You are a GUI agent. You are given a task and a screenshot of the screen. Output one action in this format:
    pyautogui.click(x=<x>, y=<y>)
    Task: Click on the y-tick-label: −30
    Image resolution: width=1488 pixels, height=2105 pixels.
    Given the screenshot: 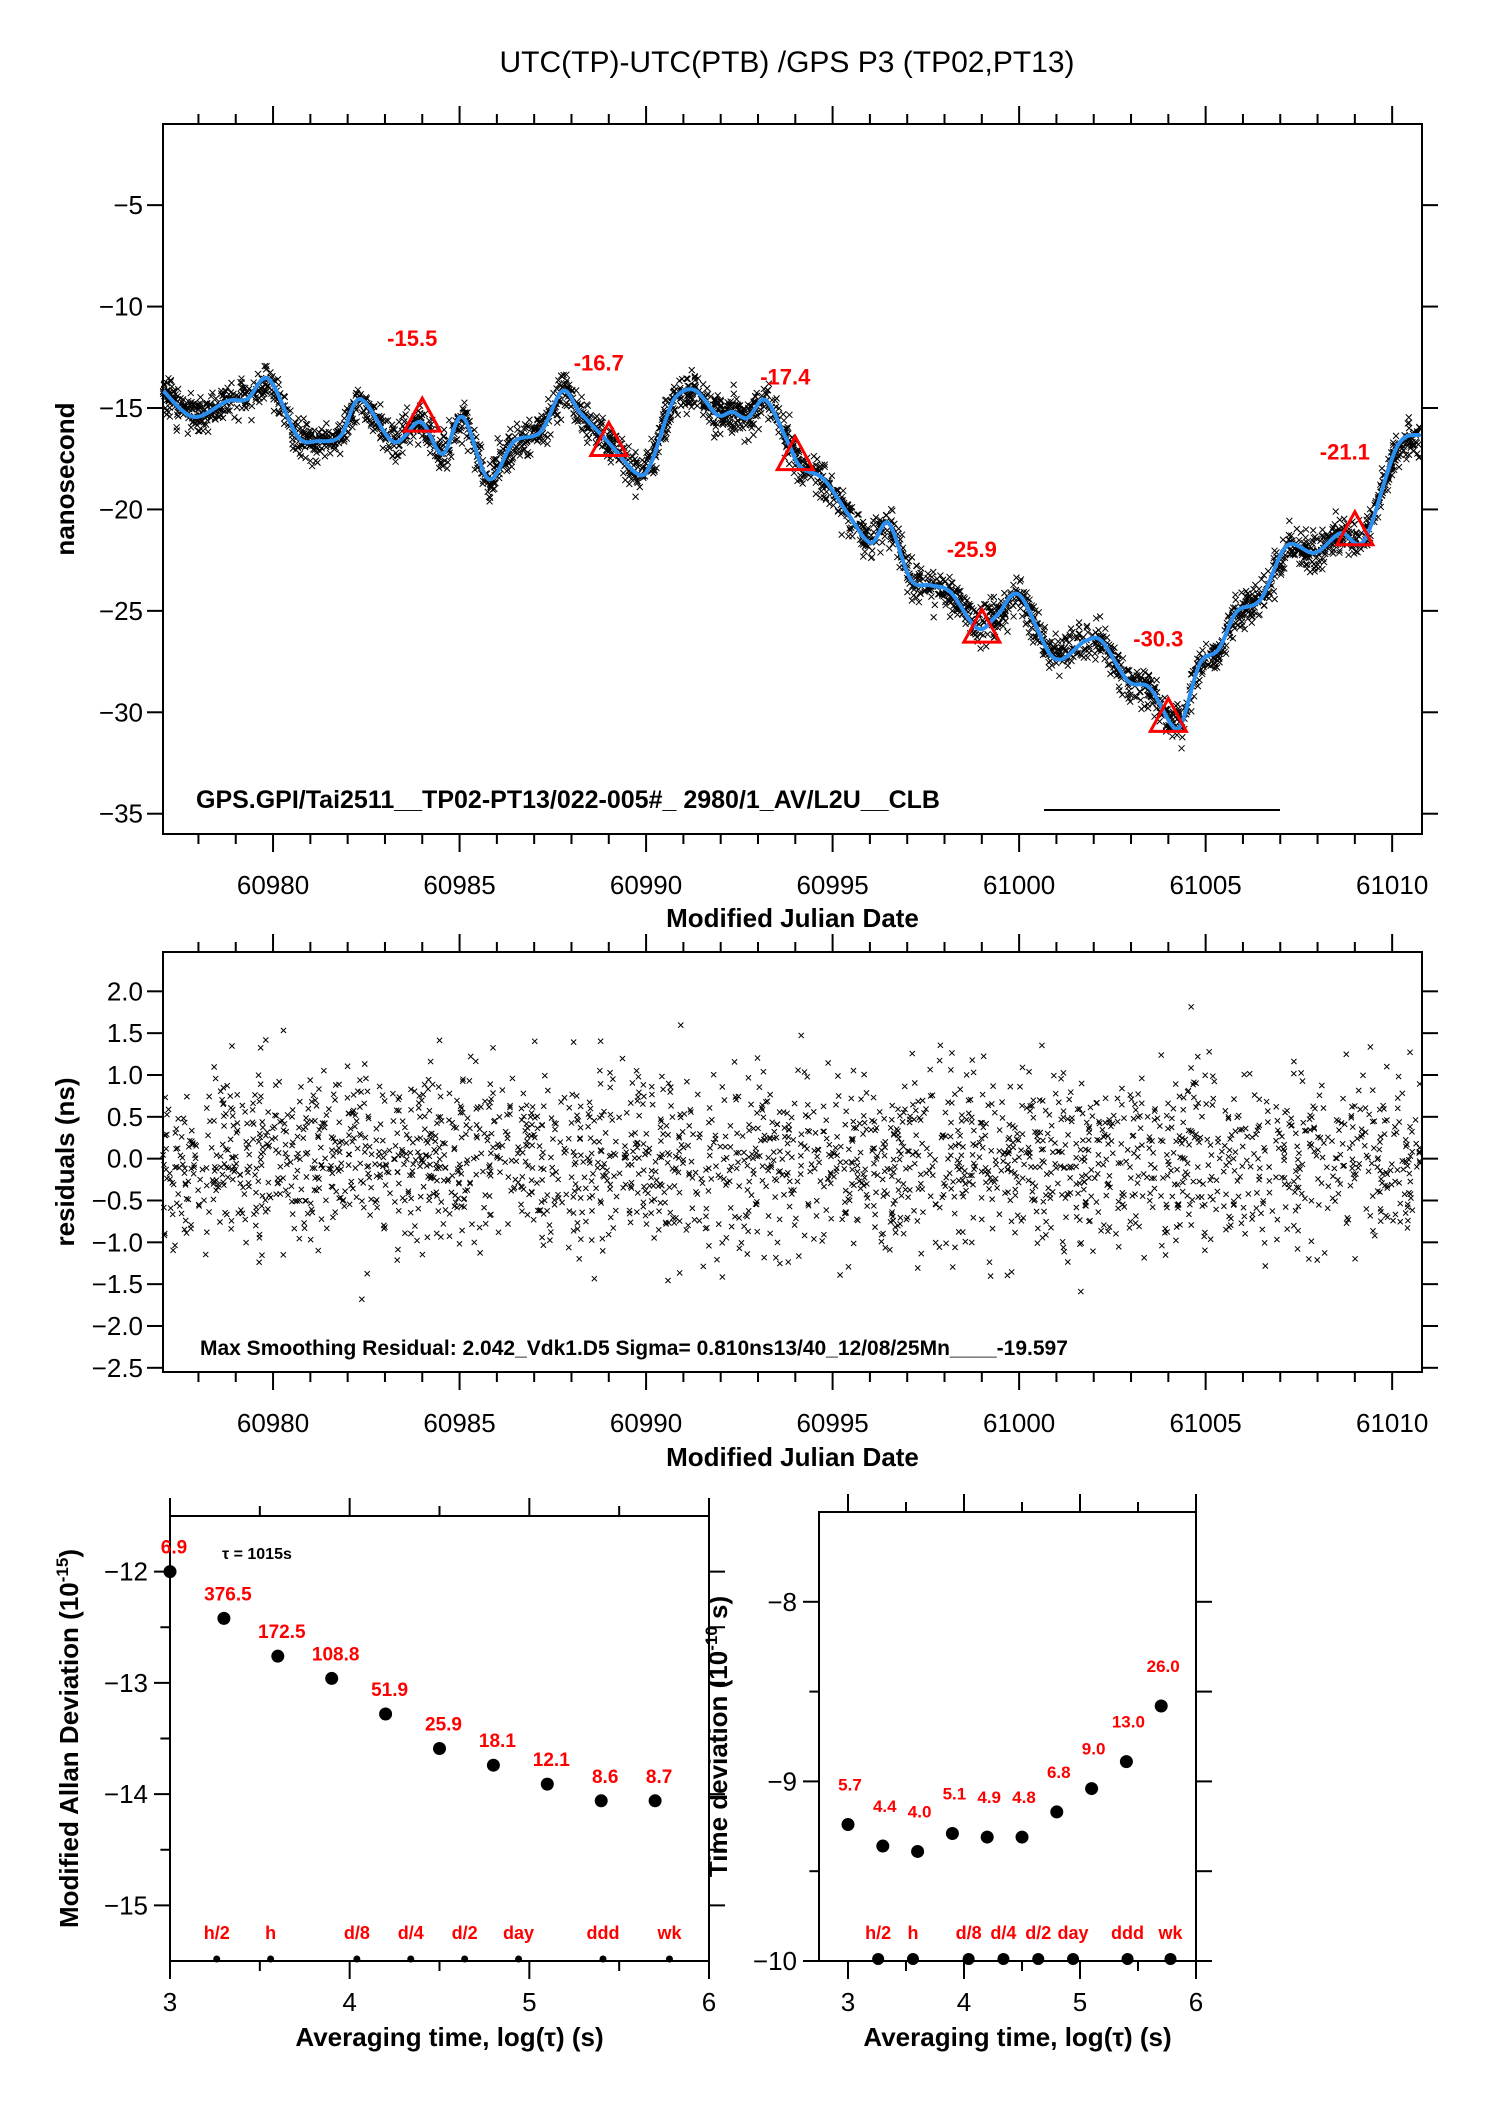 What is the action you would take?
    pyautogui.click(x=121, y=712)
    